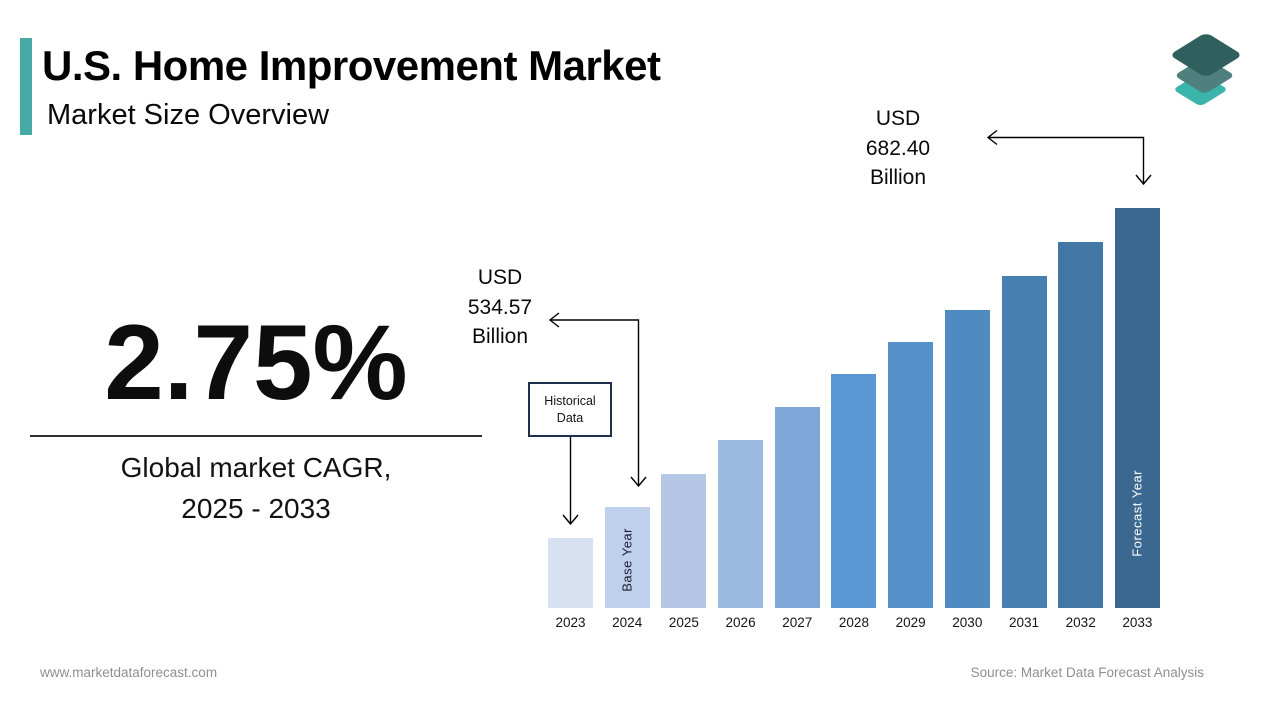 This screenshot has width=1280, height=720. What do you see at coordinates (683, 622) in the screenshot?
I see `axis-label-2025: 2025` at bounding box center [683, 622].